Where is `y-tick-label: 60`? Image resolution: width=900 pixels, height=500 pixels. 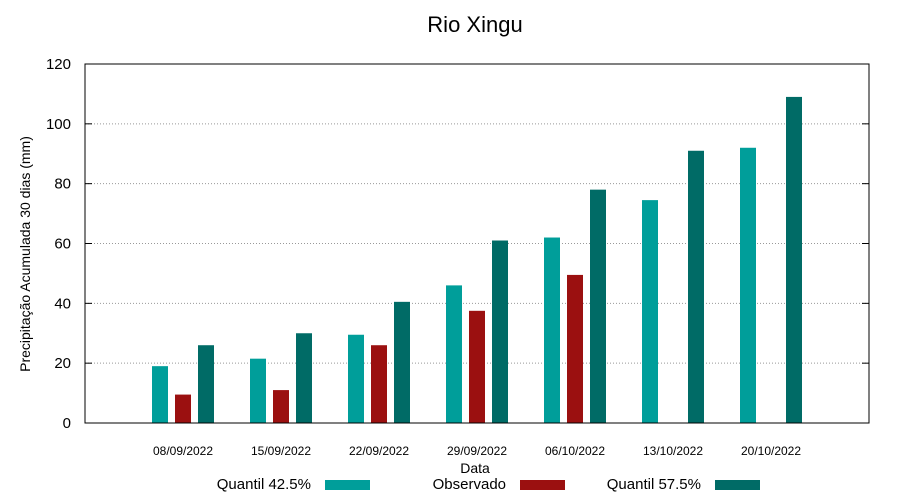 y-tick-label: 60 is located at coordinates (62, 244).